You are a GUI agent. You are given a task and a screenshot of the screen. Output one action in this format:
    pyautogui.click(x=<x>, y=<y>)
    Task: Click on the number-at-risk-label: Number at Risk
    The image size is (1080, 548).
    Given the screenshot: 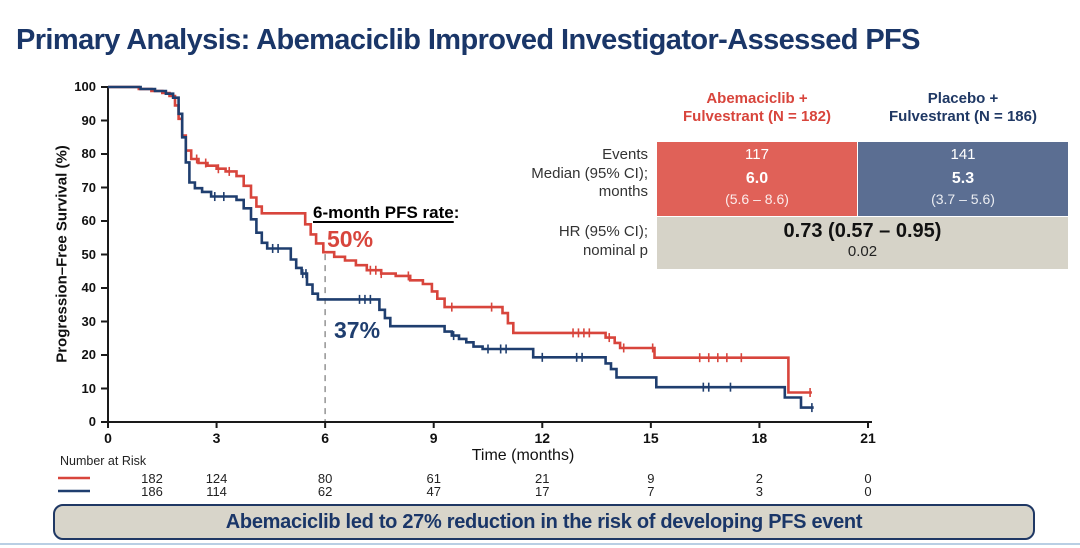 What is the action you would take?
    pyautogui.click(x=103, y=461)
    